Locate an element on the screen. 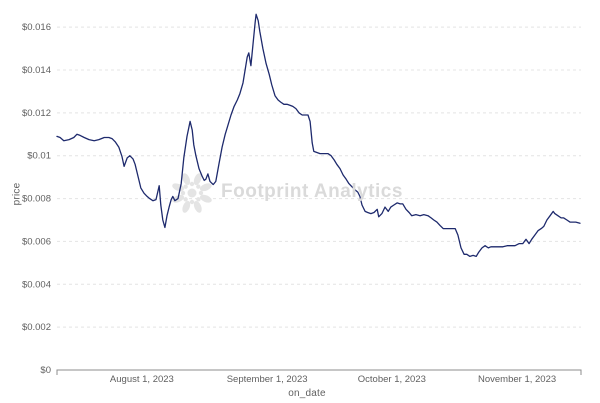 The image size is (600, 403). y-tick-label: $0.004 is located at coordinates (36, 284).